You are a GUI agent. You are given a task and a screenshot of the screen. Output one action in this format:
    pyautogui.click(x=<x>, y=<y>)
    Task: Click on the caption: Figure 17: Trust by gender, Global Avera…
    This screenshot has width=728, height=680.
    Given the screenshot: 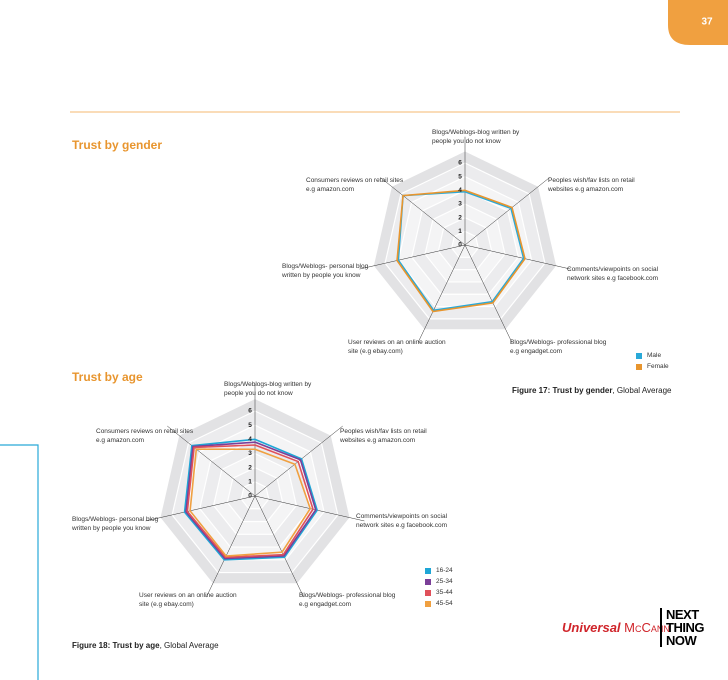 What is the action you would take?
    pyautogui.click(x=591, y=390)
    